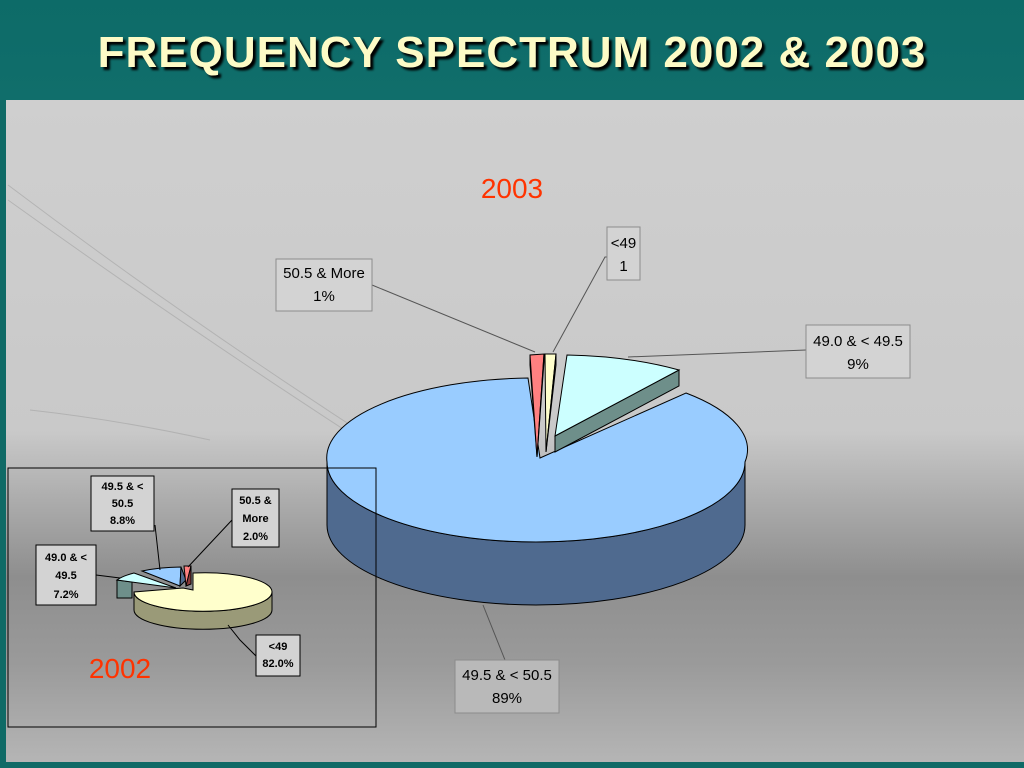  What do you see at coordinates (512, 765) in the screenshot?
I see `bottom-strip` at bounding box center [512, 765].